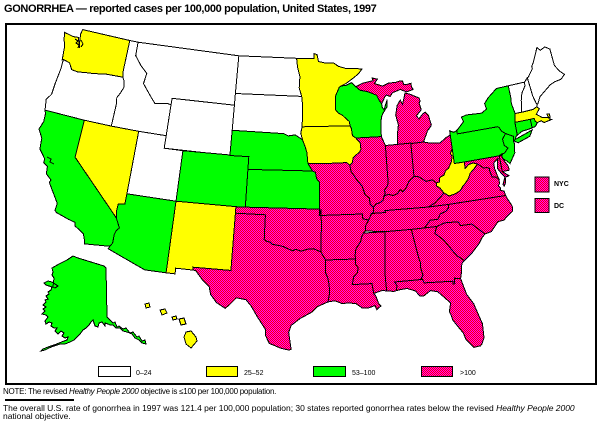  What do you see at coordinates (363, 373) in the screenshot?
I see `svg-text: 53–100` at bounding box center [363, 373].